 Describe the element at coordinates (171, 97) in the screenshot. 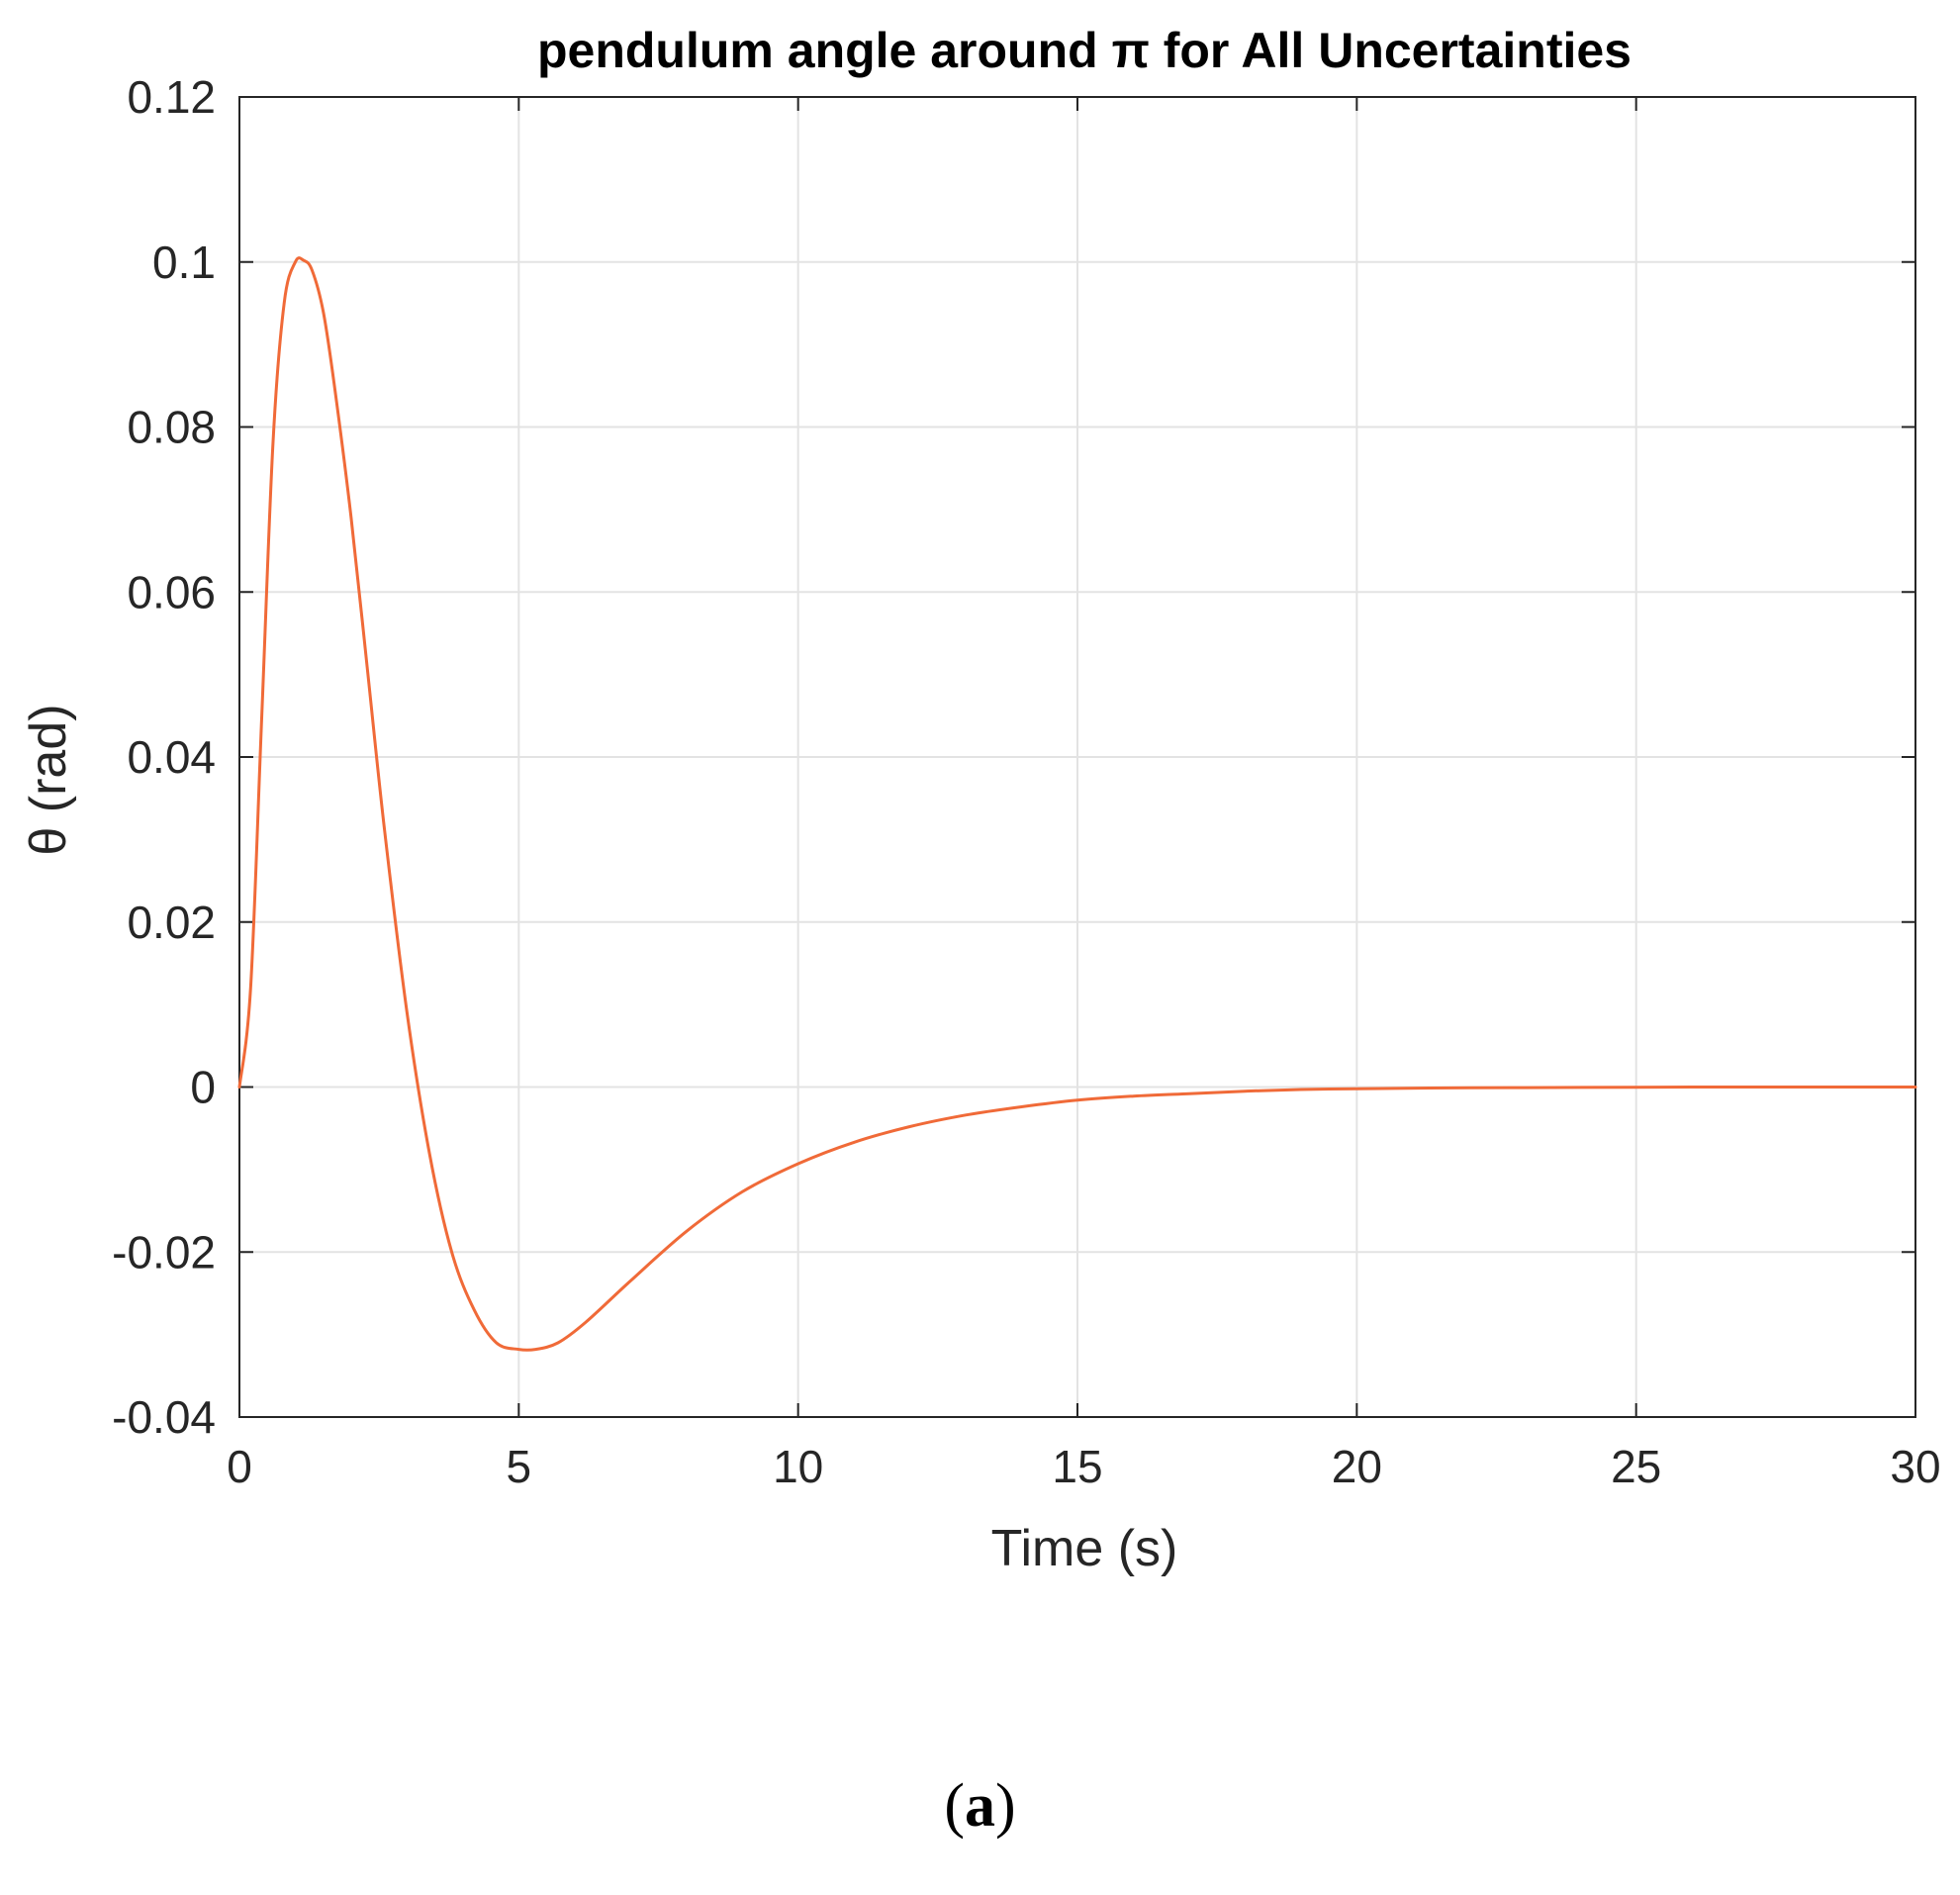

I see `y-tick-label: 0.12` at that location.